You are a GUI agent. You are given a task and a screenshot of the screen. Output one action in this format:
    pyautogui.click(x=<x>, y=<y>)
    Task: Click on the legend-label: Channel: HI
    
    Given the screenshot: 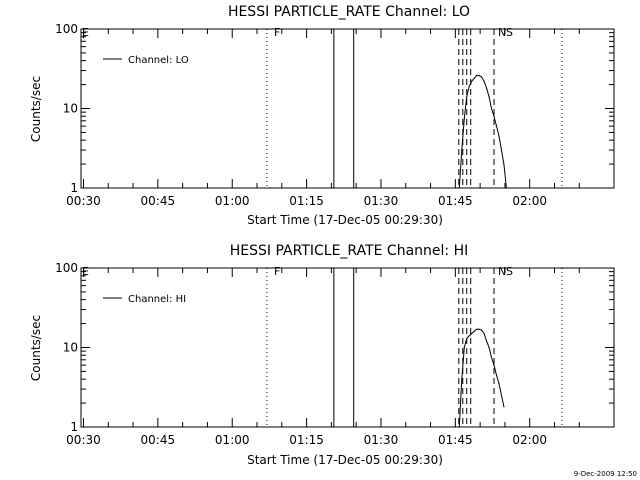 What is the action you would take?
    pyautogui.click(x=157, y=299)
    